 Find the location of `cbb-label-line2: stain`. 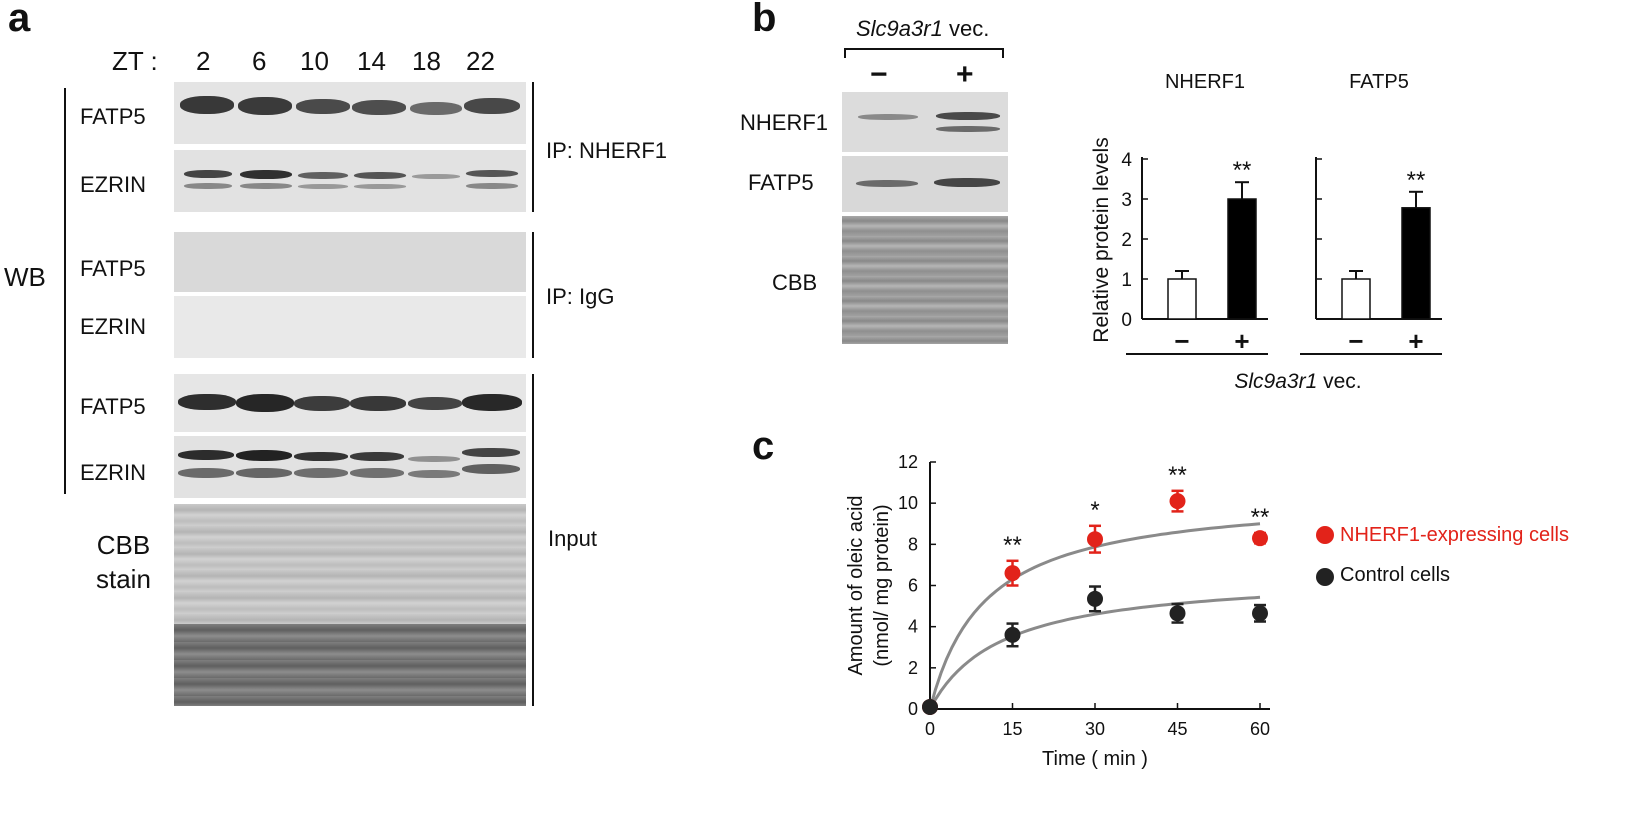

cbb-label-line2: stain is located at coordinates (123, 579).